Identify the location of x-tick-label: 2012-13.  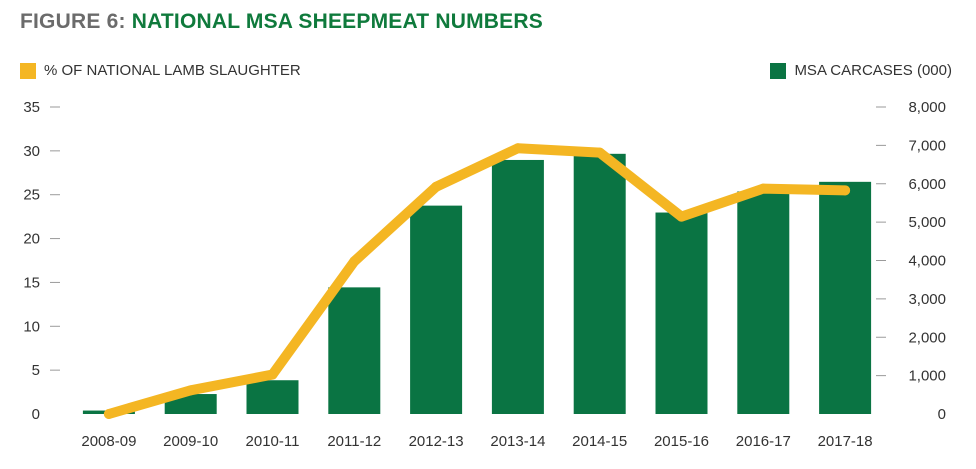
(436, 441).